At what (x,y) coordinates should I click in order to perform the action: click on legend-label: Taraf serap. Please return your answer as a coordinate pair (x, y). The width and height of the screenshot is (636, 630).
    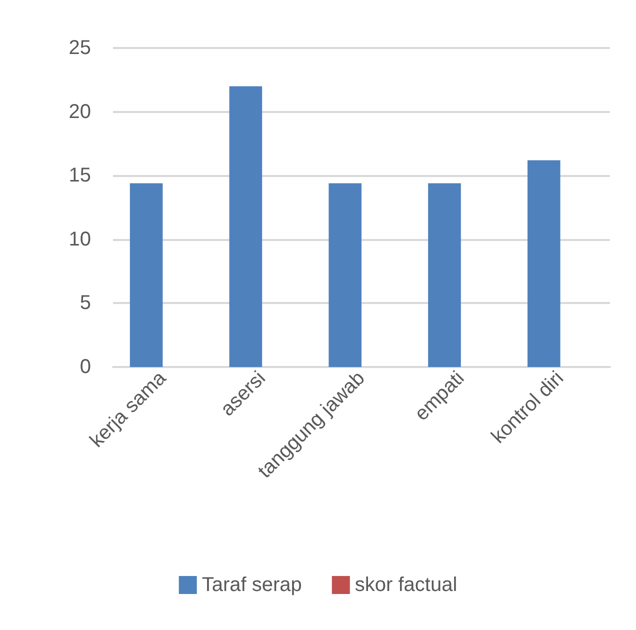
    Looking at the image, I should click on (252, 585).